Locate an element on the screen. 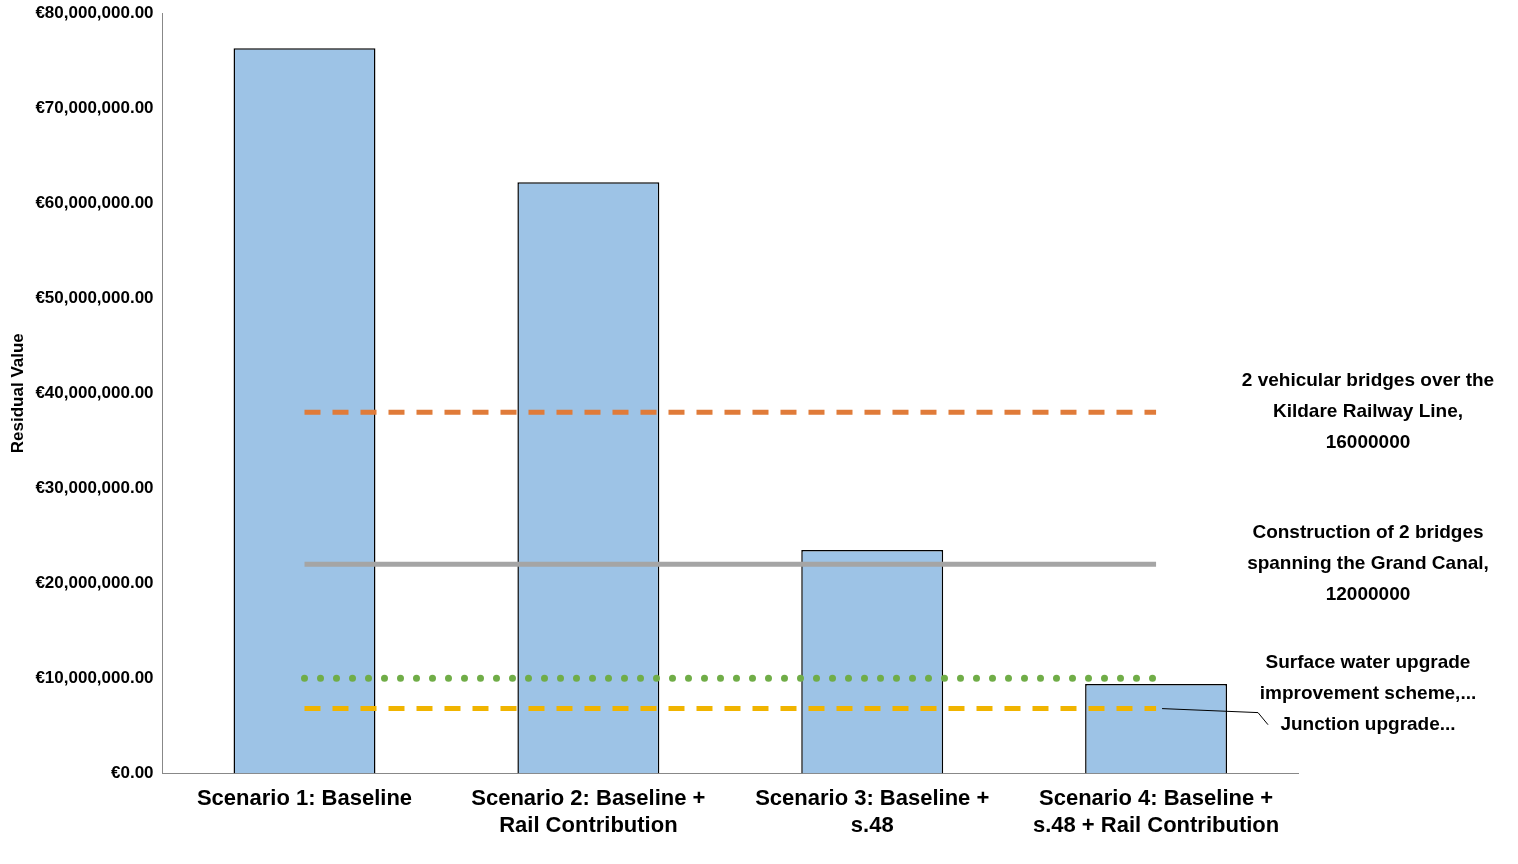 Image resolution: width=1518 pixels, height=864 pixels. y-tick-label: €70,000,000.00 is located at coordinates (94, 107).